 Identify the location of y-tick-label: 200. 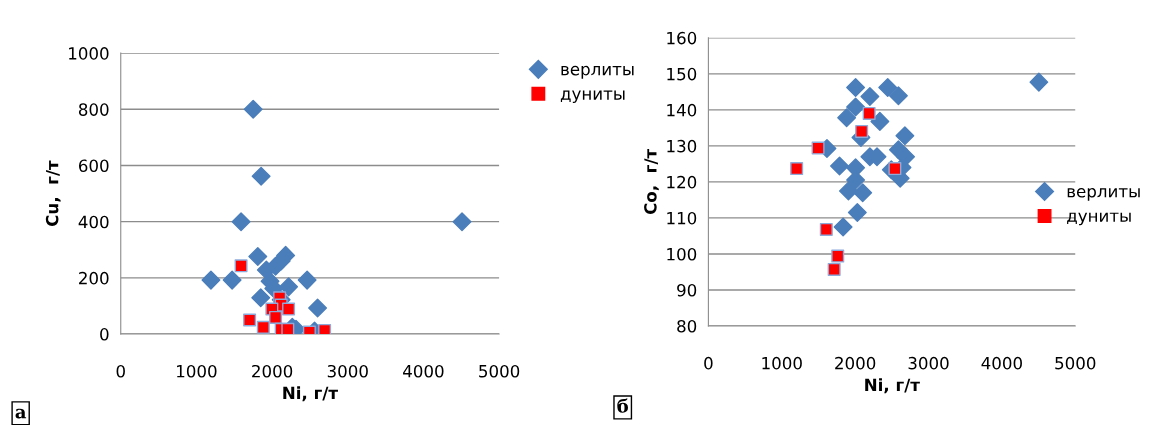
(94, 278).